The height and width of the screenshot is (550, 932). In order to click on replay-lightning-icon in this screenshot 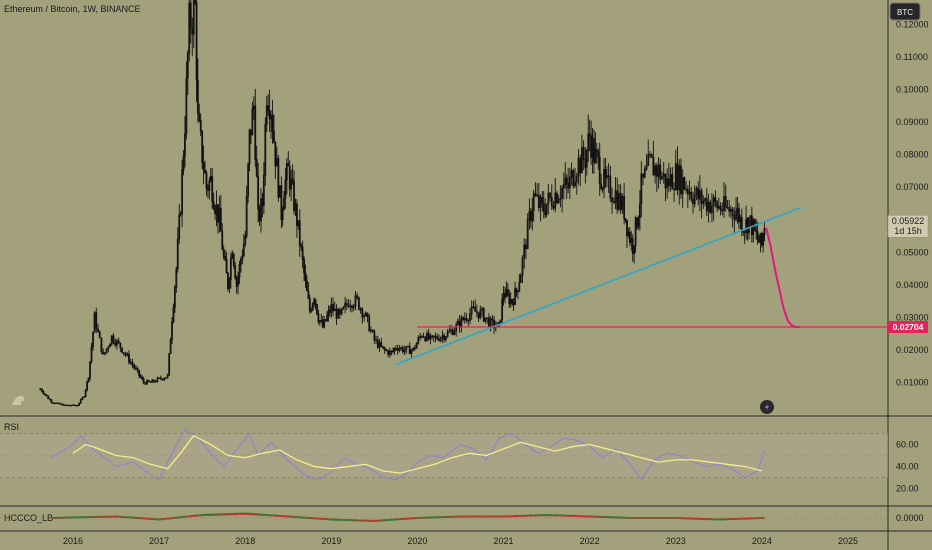, I will do `click(767, 407)`.